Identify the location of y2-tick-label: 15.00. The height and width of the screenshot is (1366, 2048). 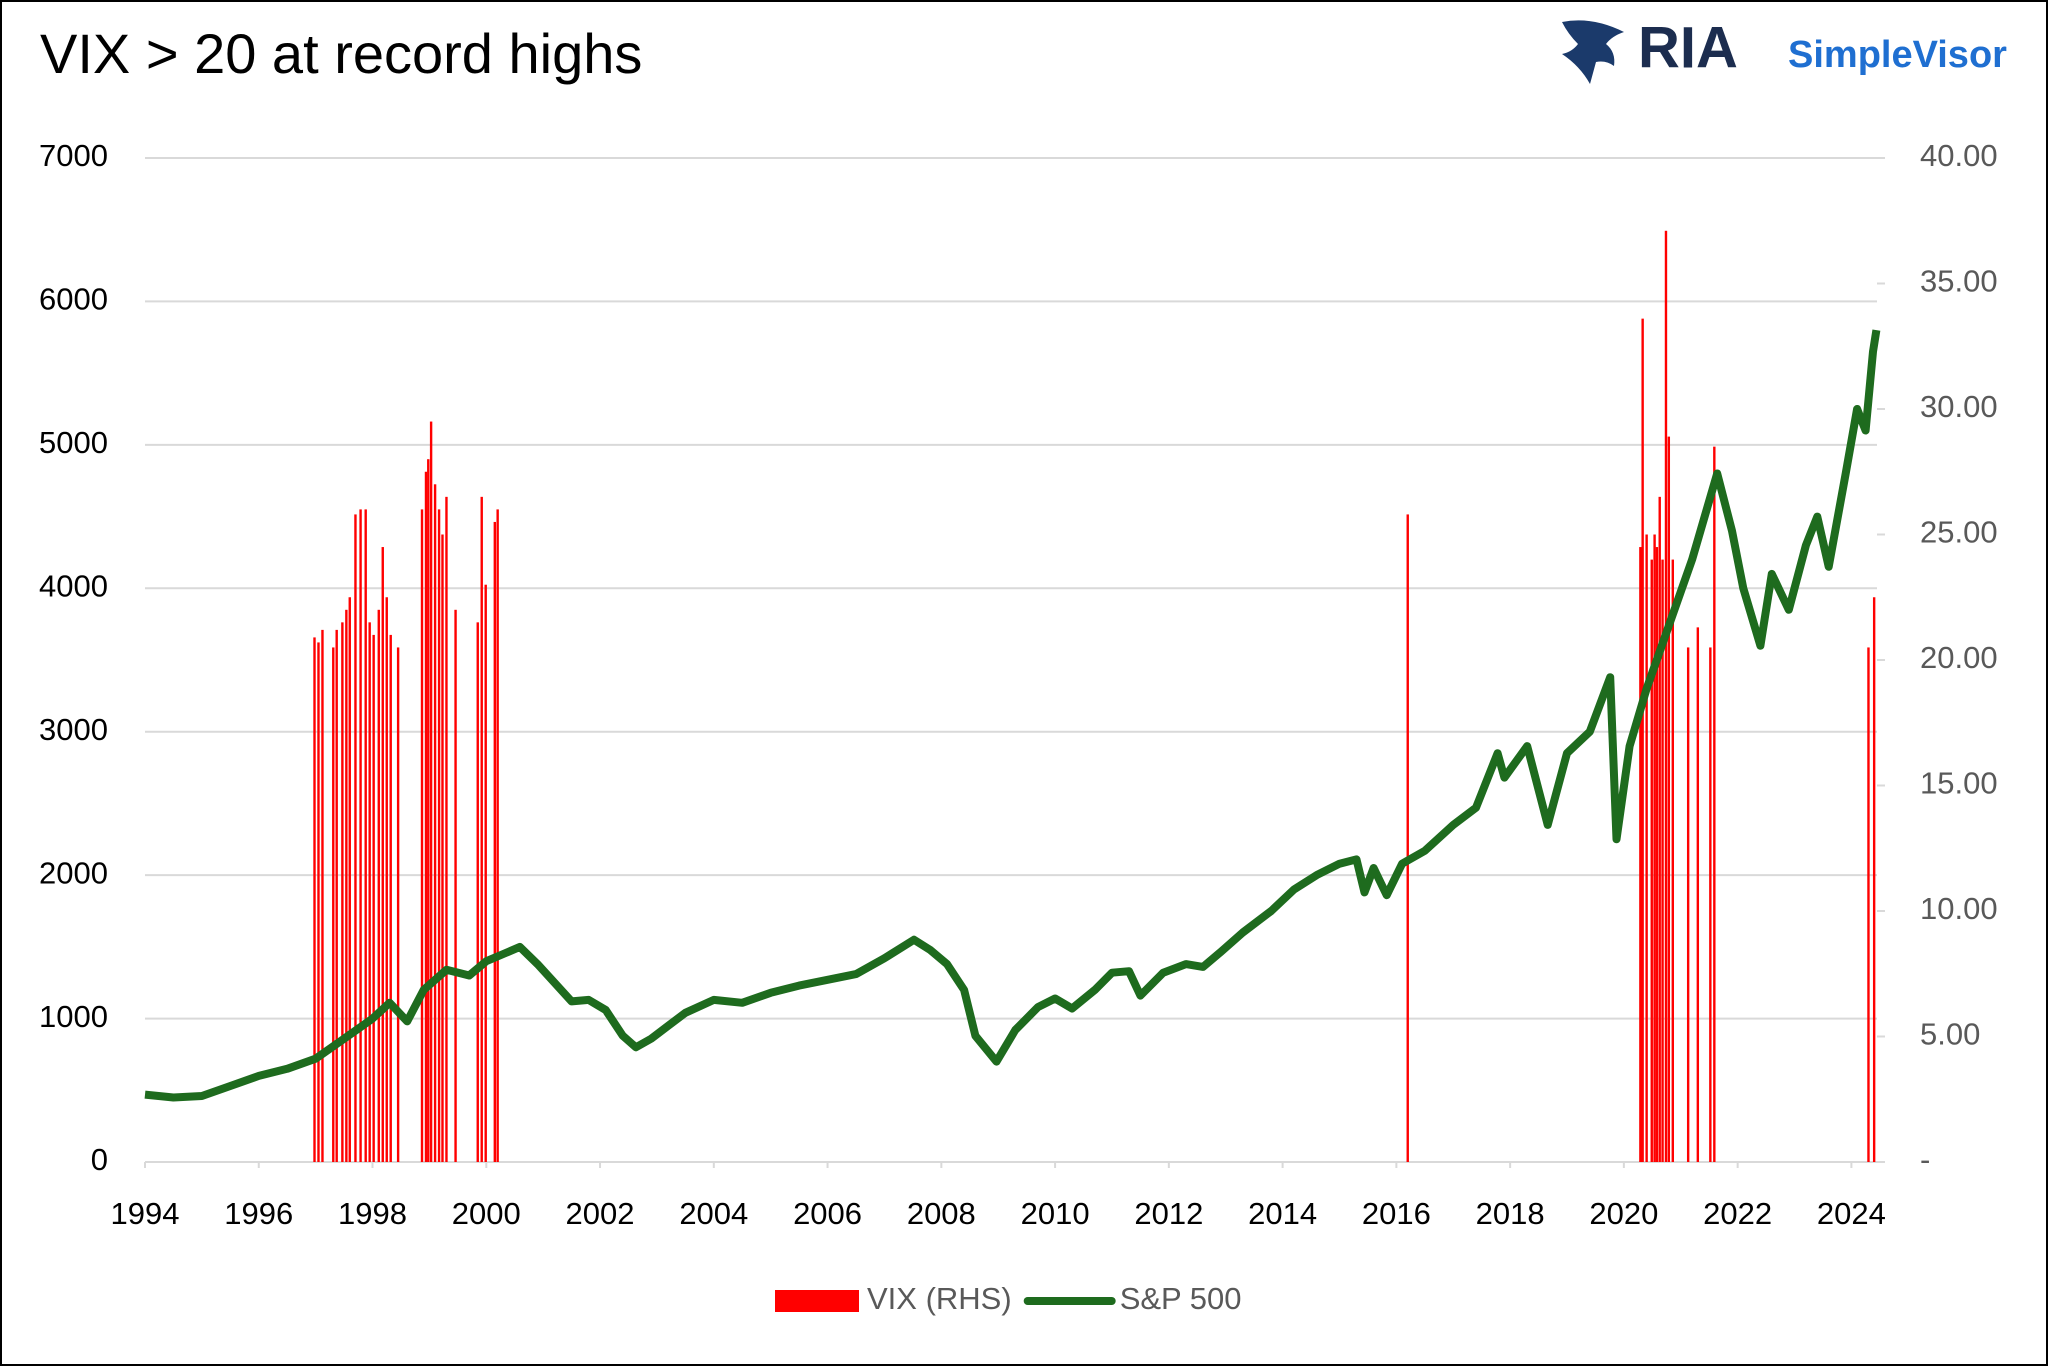
(1959, 783).